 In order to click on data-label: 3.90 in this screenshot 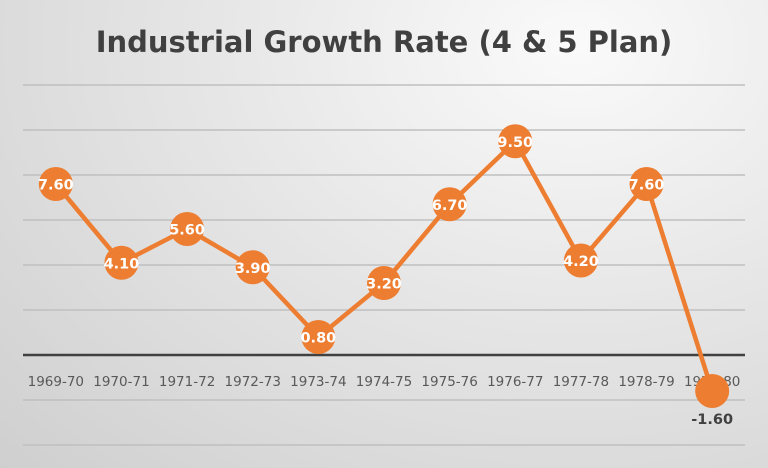, I will do `click(253, 269)`.